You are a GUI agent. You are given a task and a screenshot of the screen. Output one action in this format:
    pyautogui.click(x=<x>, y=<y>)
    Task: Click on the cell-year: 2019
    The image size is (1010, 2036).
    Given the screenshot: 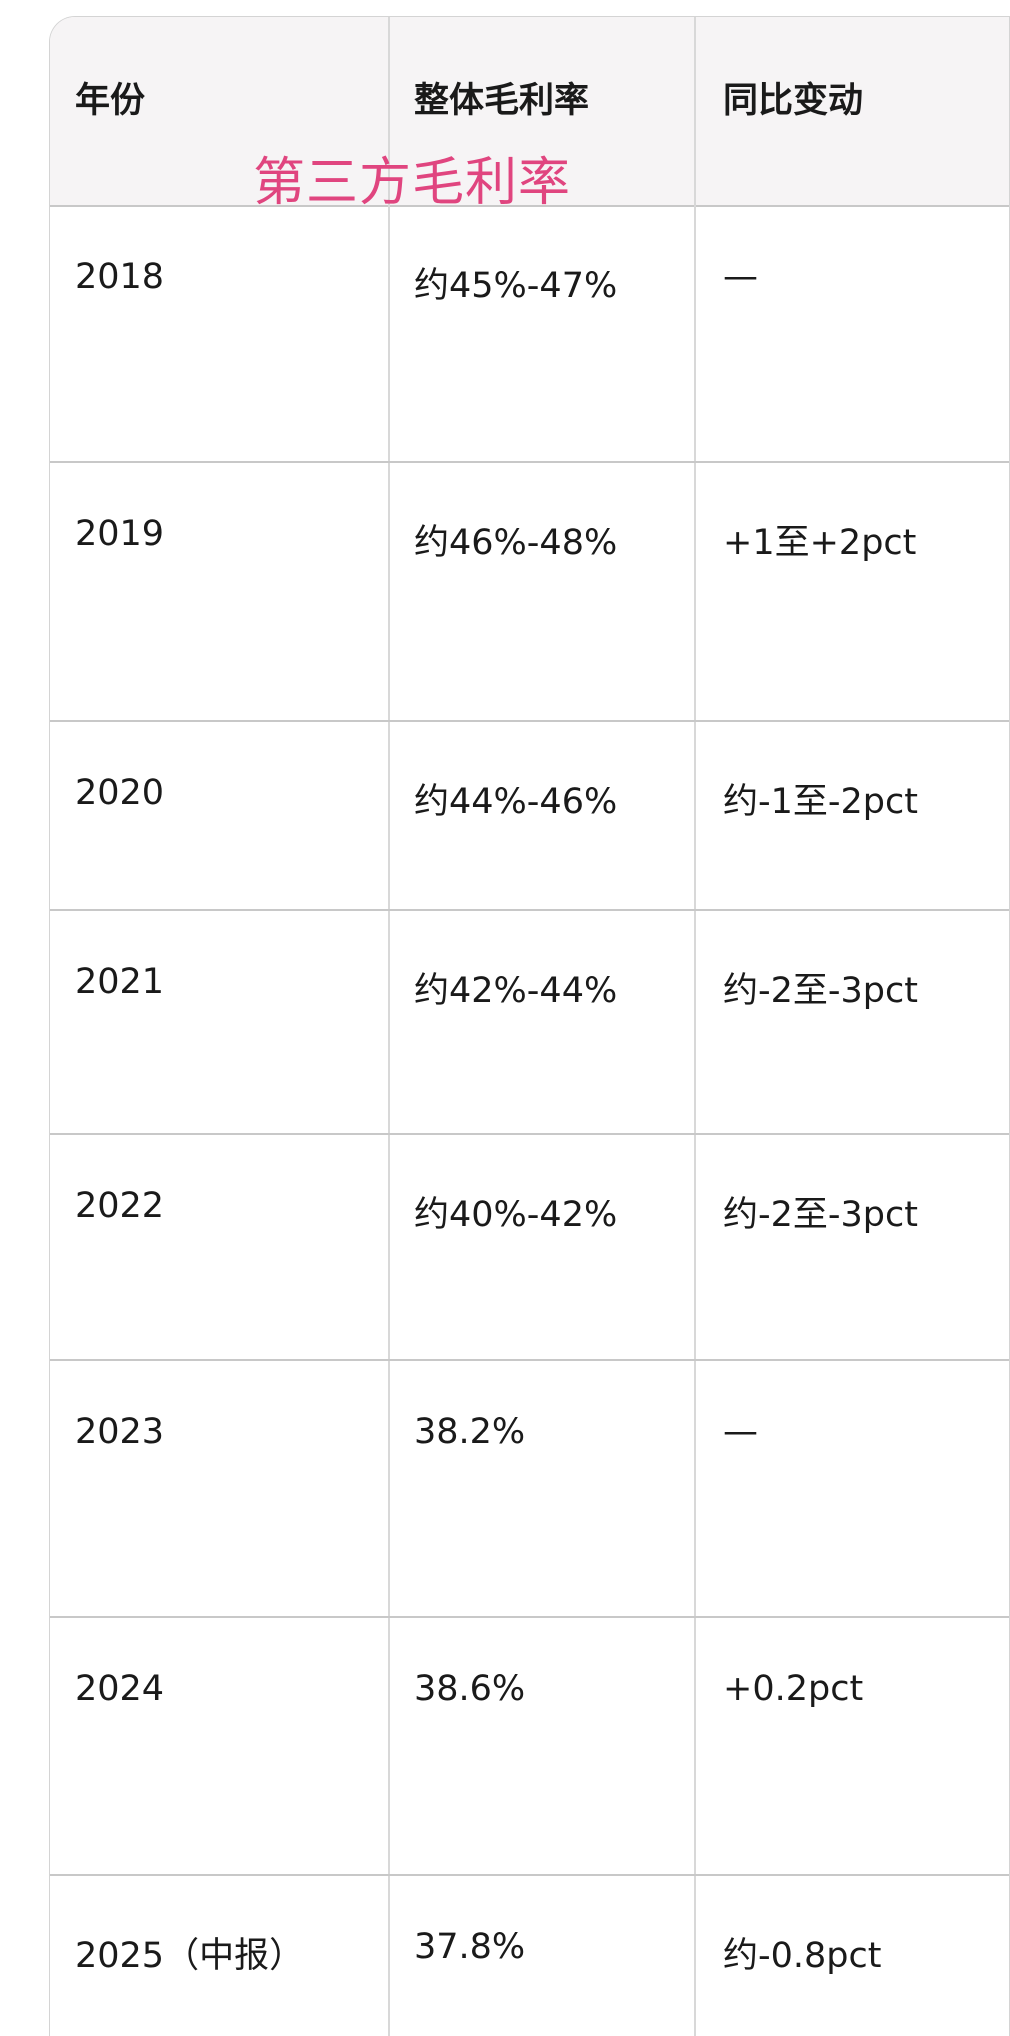 What is the action you would take?
    pyautogui.click(x=120, y=534)
    